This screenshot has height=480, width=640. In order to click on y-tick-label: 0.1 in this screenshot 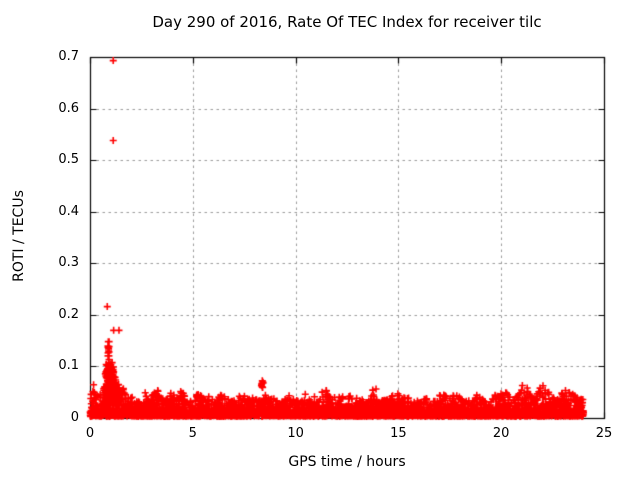, I will do `click(68, 366)`.